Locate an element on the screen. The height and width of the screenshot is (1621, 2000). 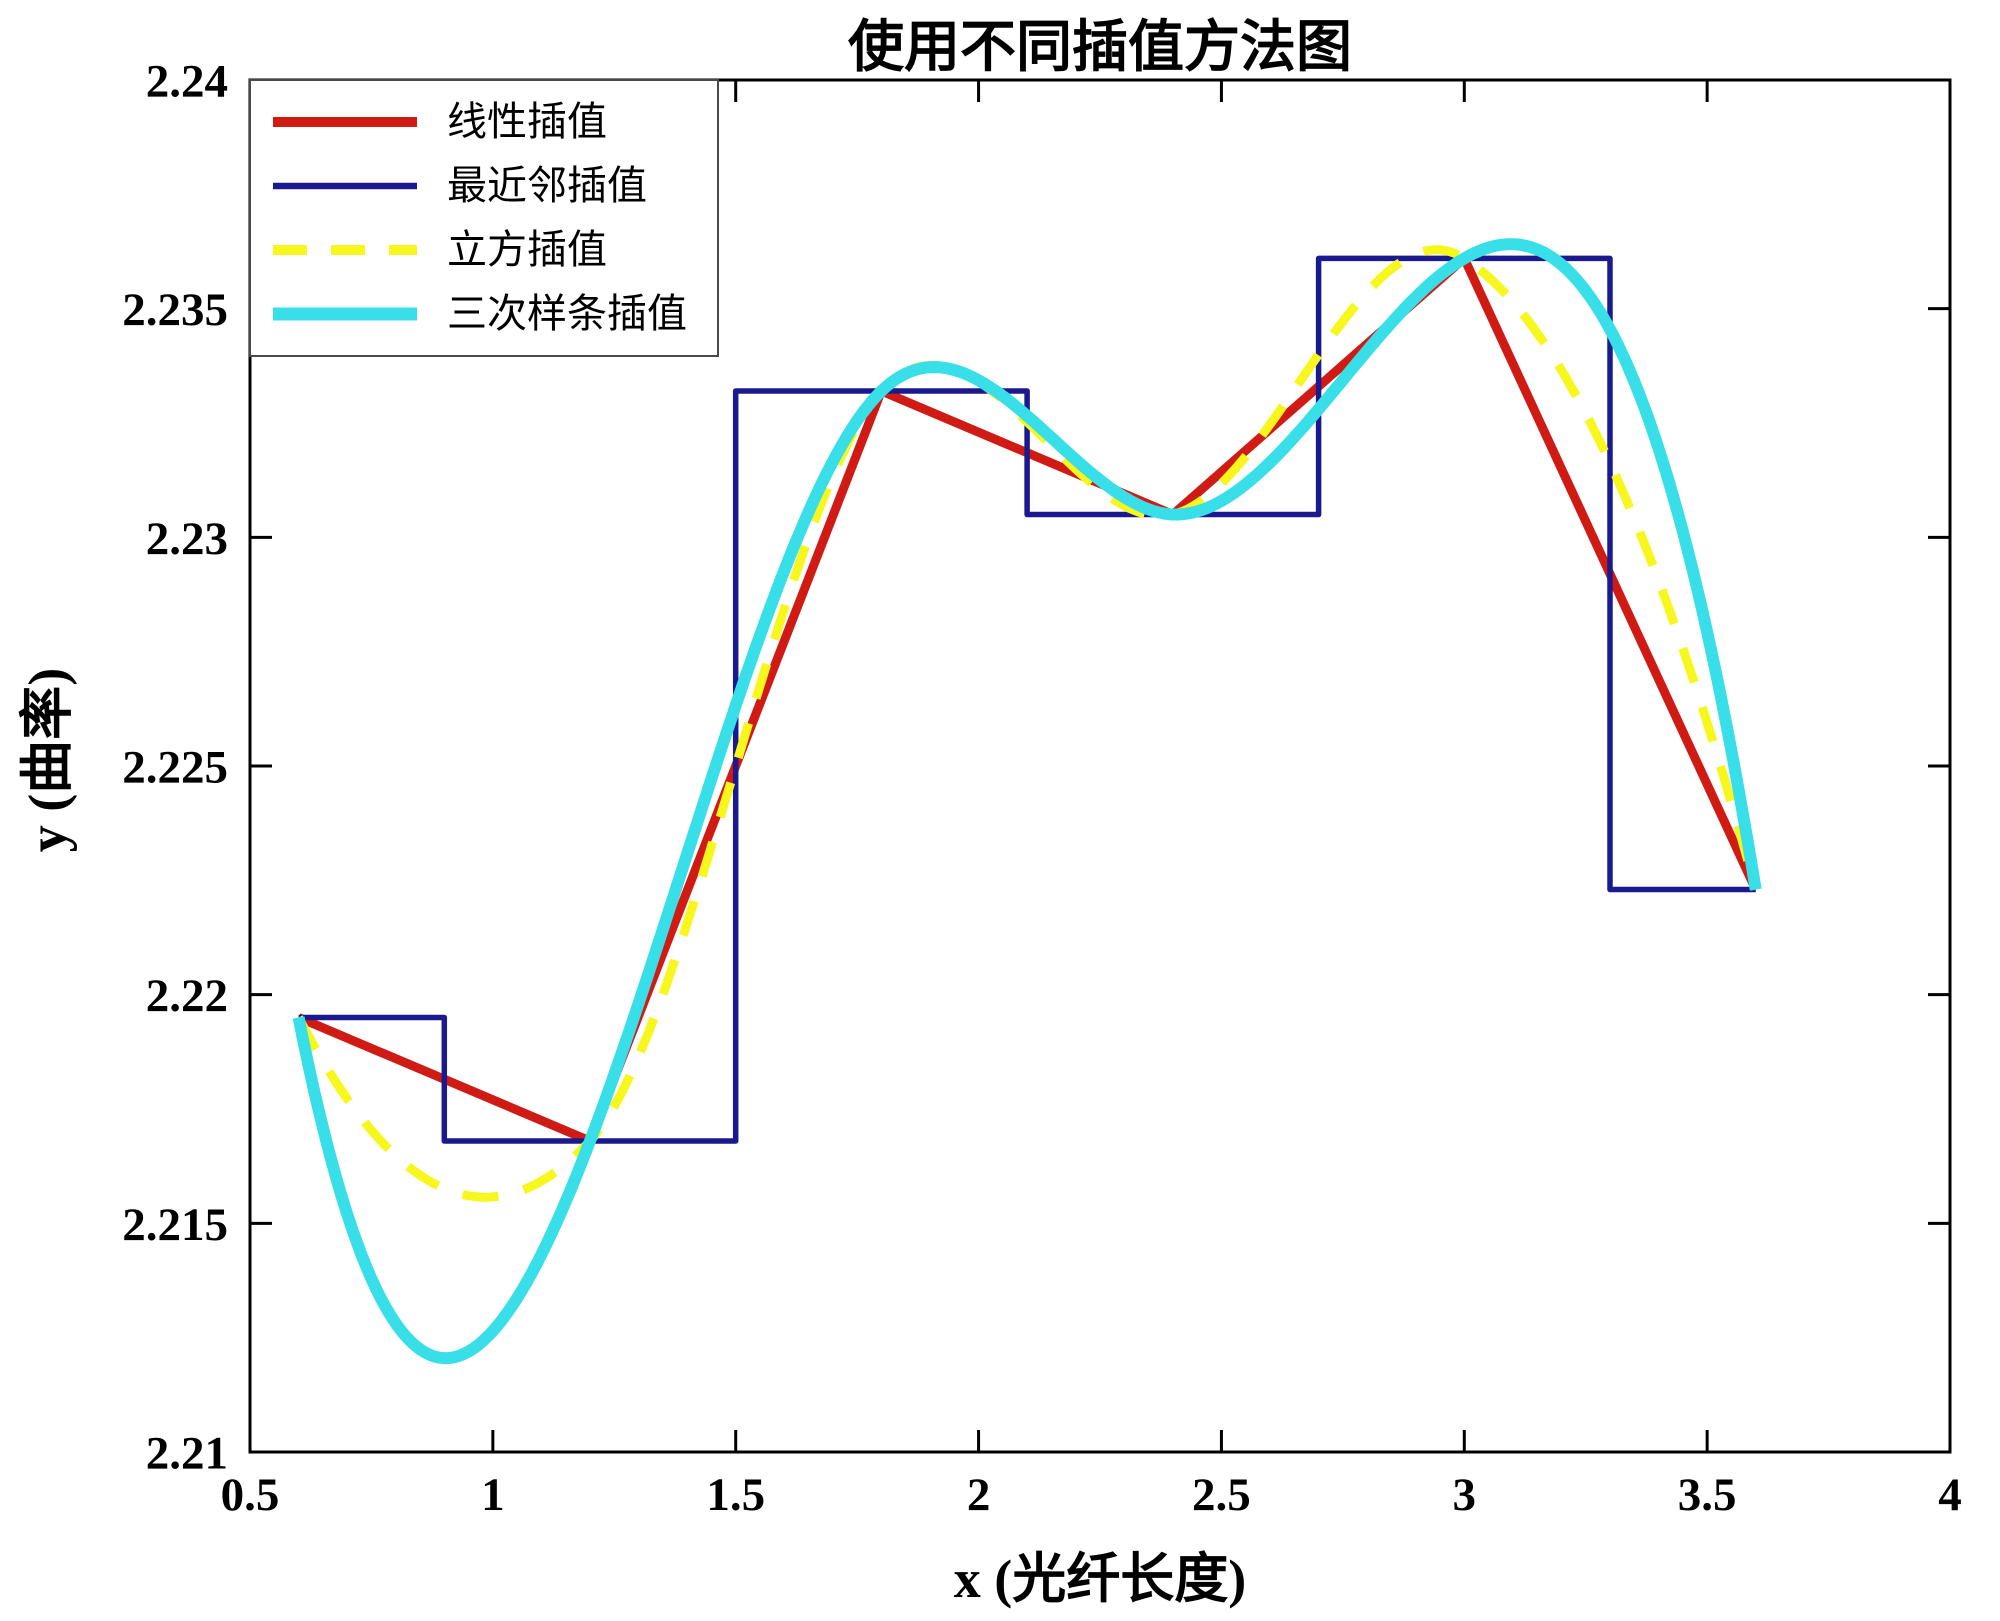
legend-line-sample-linear is located at coordinates (345, 122).